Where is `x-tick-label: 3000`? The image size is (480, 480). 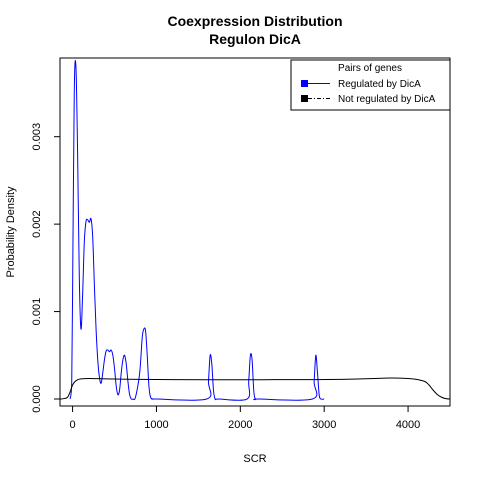 x-tick-label: 3000 is located at coordinates (324, 425).